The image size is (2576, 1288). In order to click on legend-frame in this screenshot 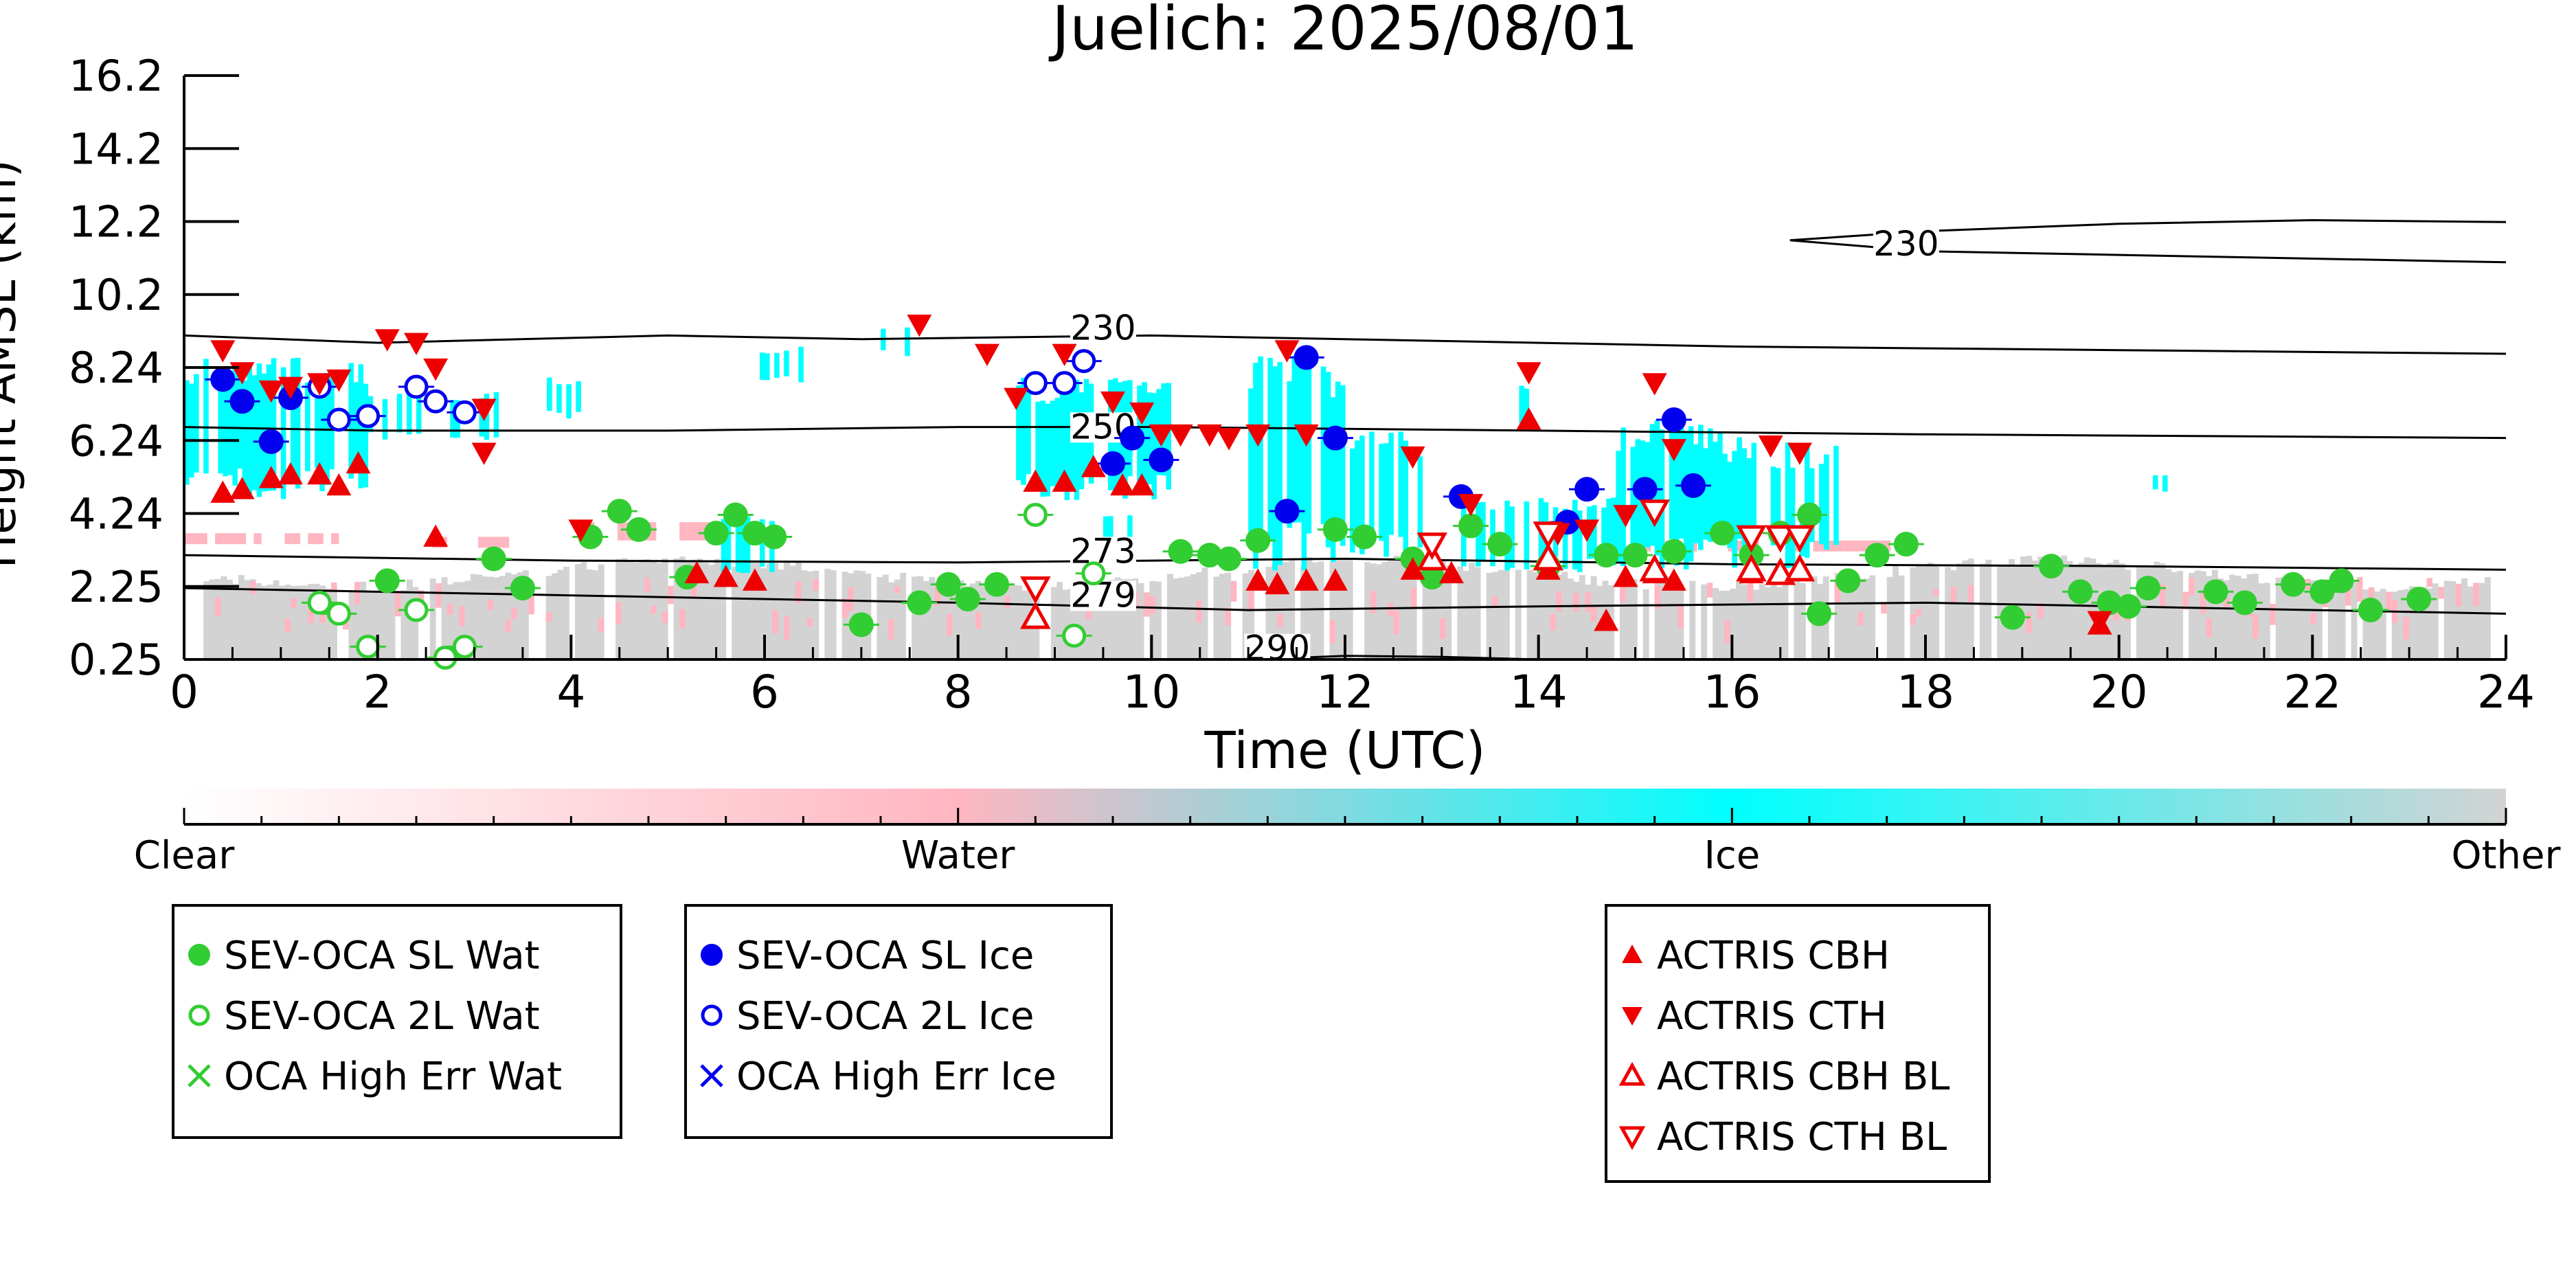, I will do `click(898, 1021)`.